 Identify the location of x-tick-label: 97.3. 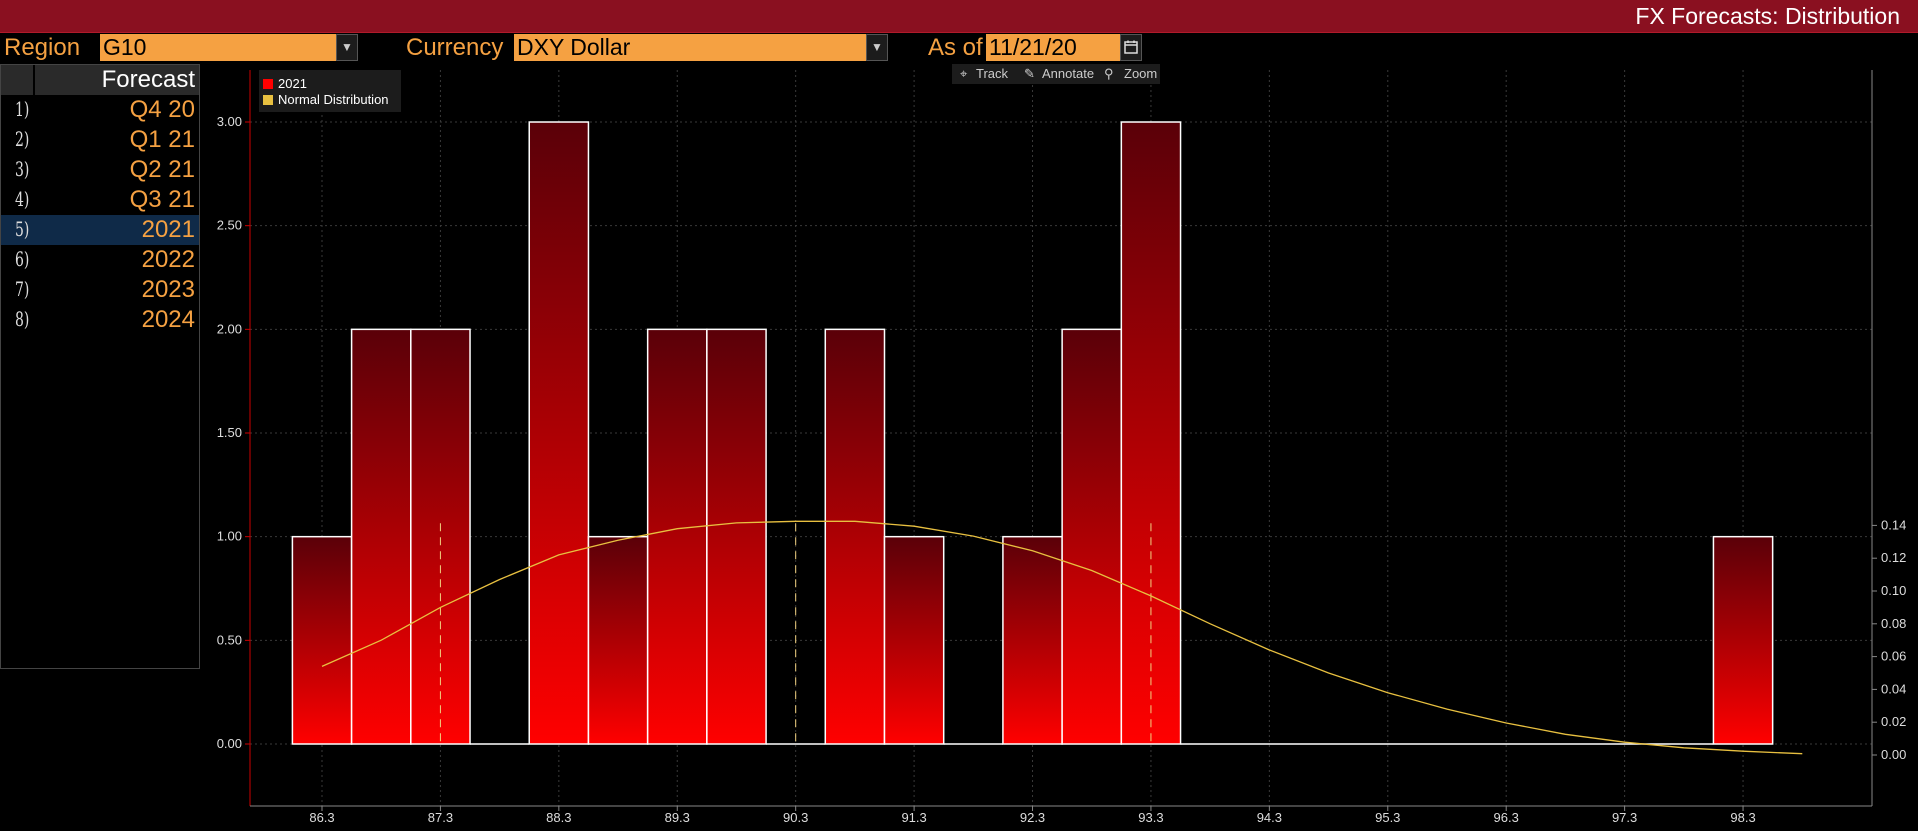
(1624, 817).